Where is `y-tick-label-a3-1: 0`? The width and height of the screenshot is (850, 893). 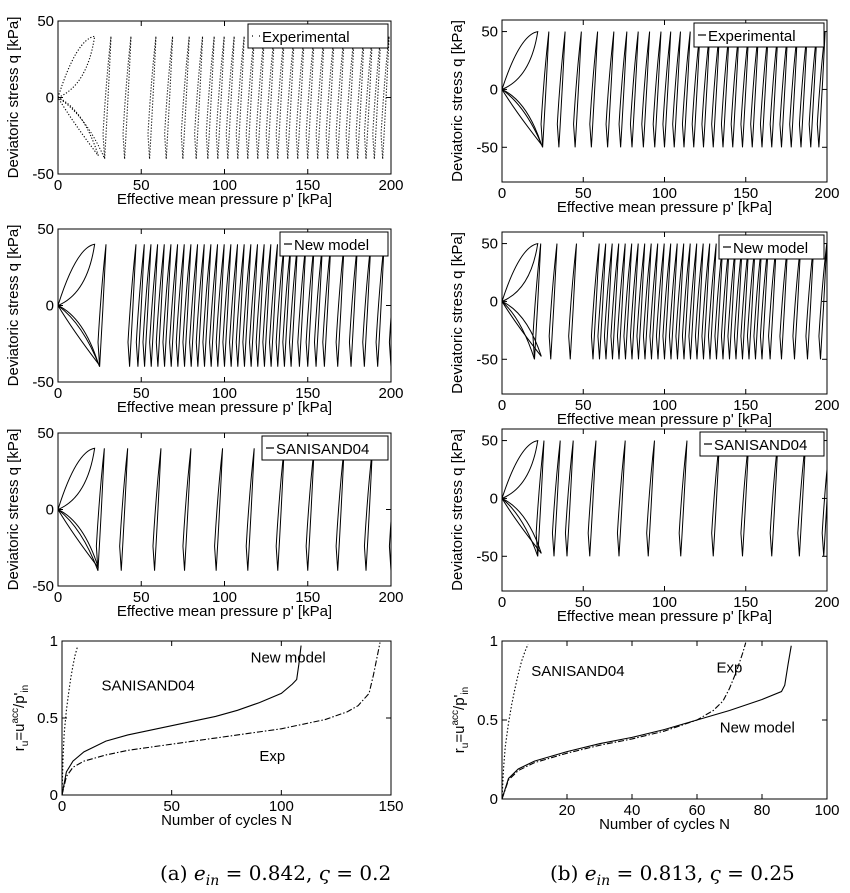
y-tick-label-a3-1: 0 is located at coordinates (50, 510).